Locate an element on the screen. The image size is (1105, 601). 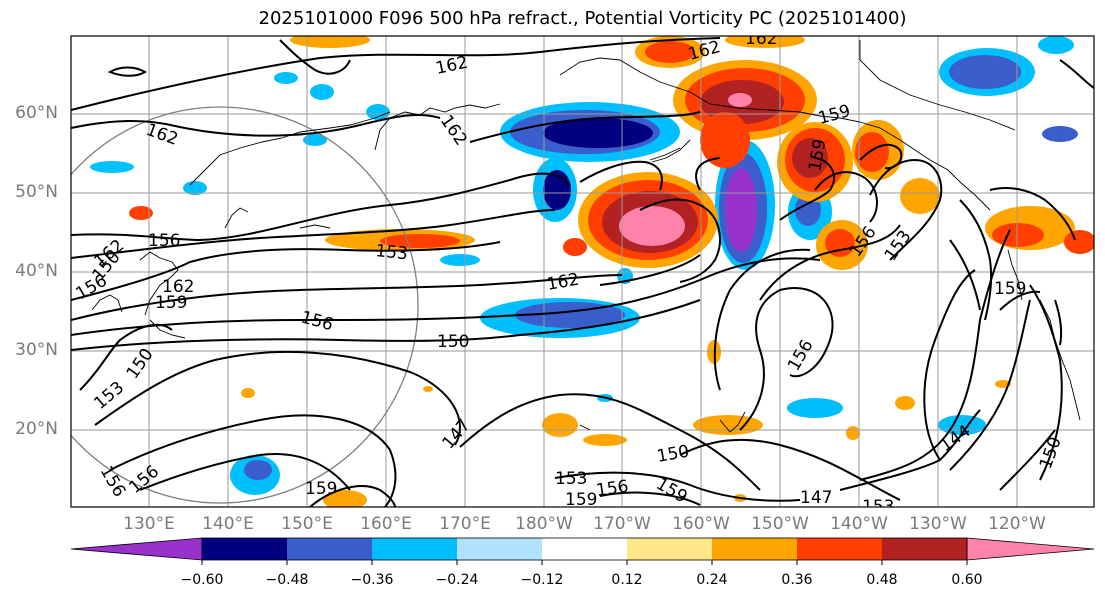
lon-label: 140°E is located at coordinates (228, 524).